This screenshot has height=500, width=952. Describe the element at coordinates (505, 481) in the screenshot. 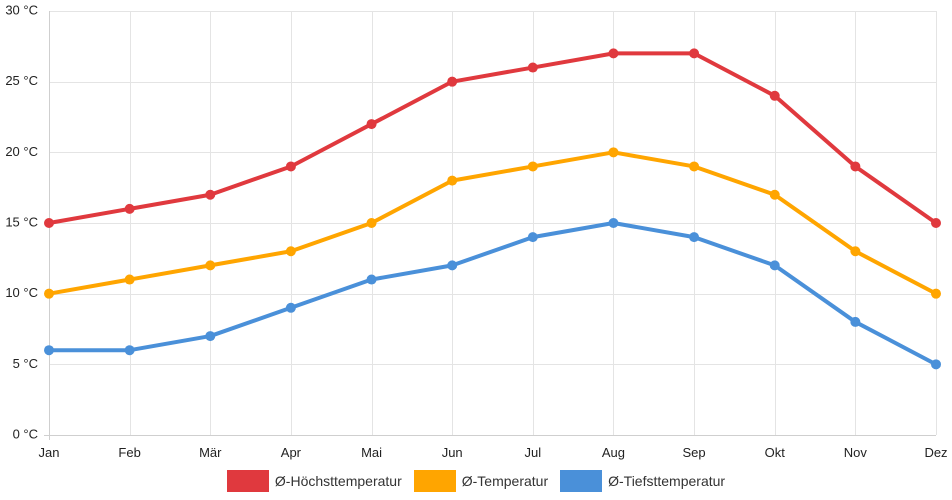

I see `legend-label-mean: Ø-Temperatur` at that location.